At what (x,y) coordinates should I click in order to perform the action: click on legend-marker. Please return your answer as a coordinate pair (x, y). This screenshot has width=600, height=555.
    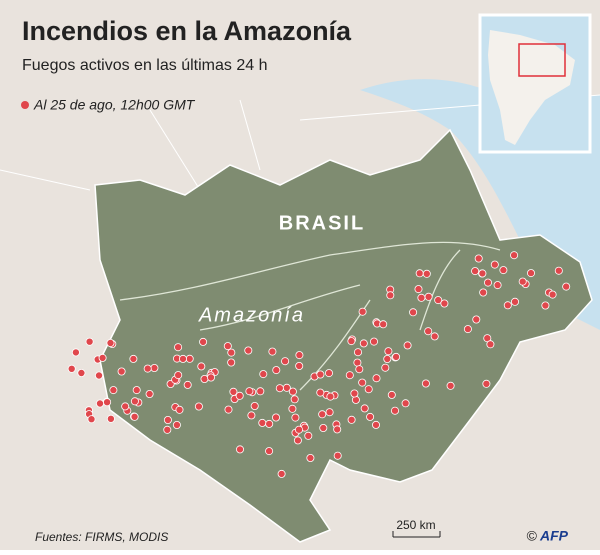
    Looking at the image, I should click on (25, 105).